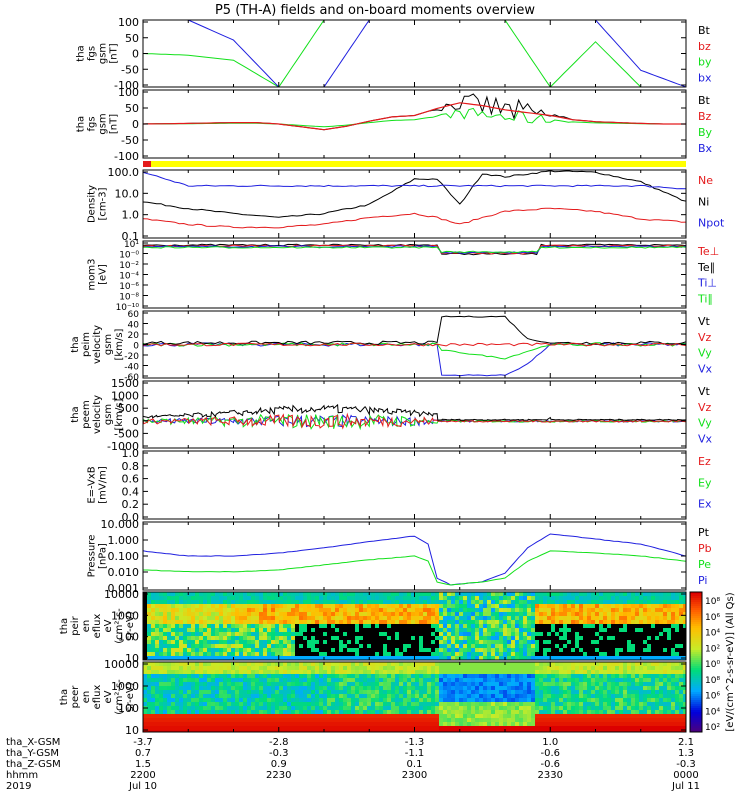  I want to click on series-vx-line, so click(414, 359).